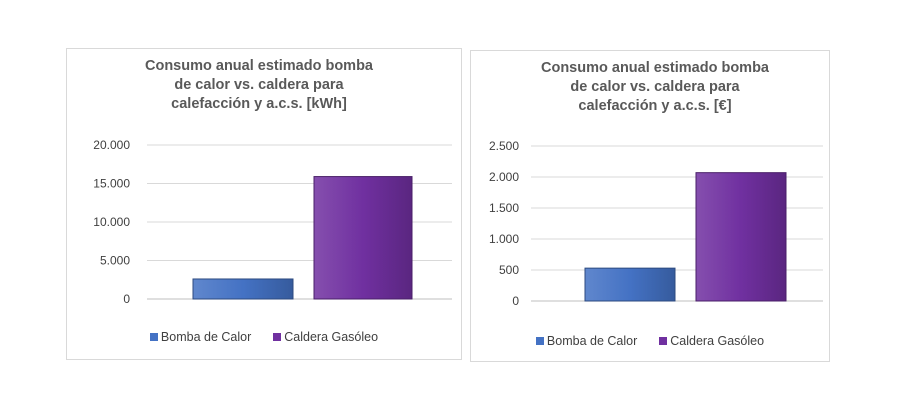  I want to click on chart-title-line: calefacción y a.c.s. [kWh], so click(259, 104).